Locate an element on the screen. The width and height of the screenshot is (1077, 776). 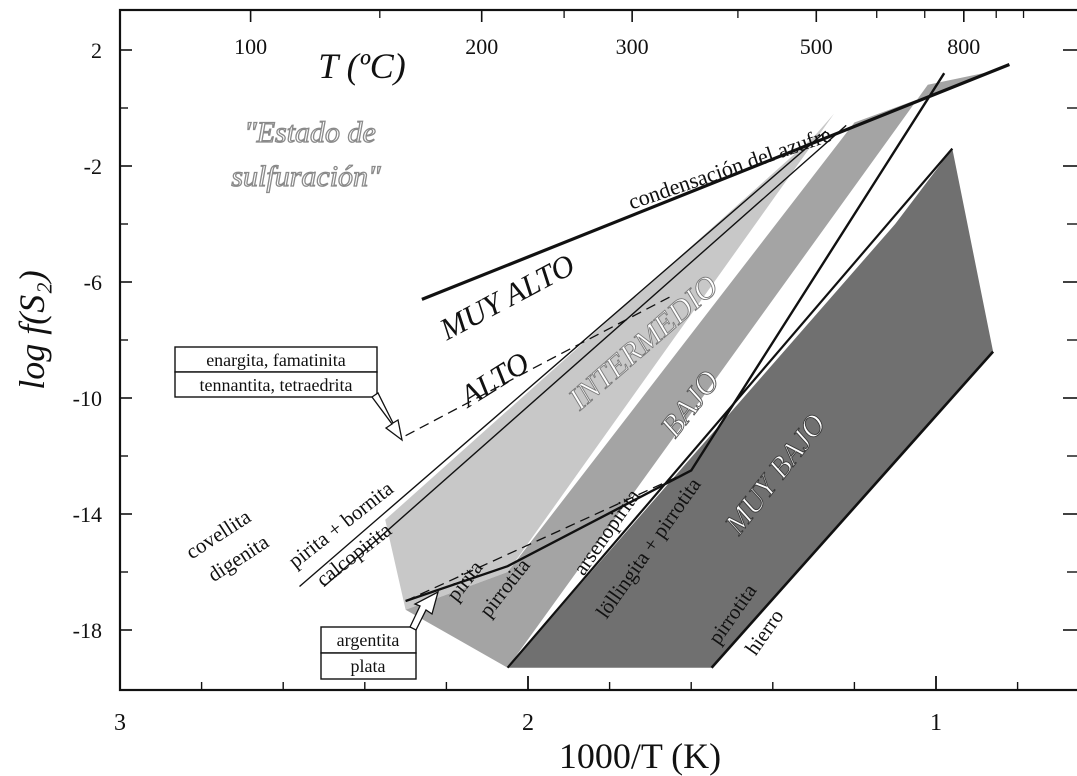
y-tick-label: -14 is located at coordinates (87, 514).